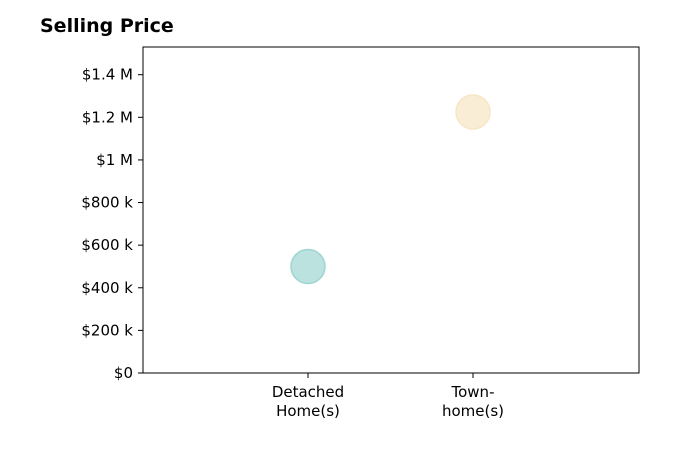 The image size is (679, 467). I want to click on y-tick-label: $1.2 M, so click(107, 117).